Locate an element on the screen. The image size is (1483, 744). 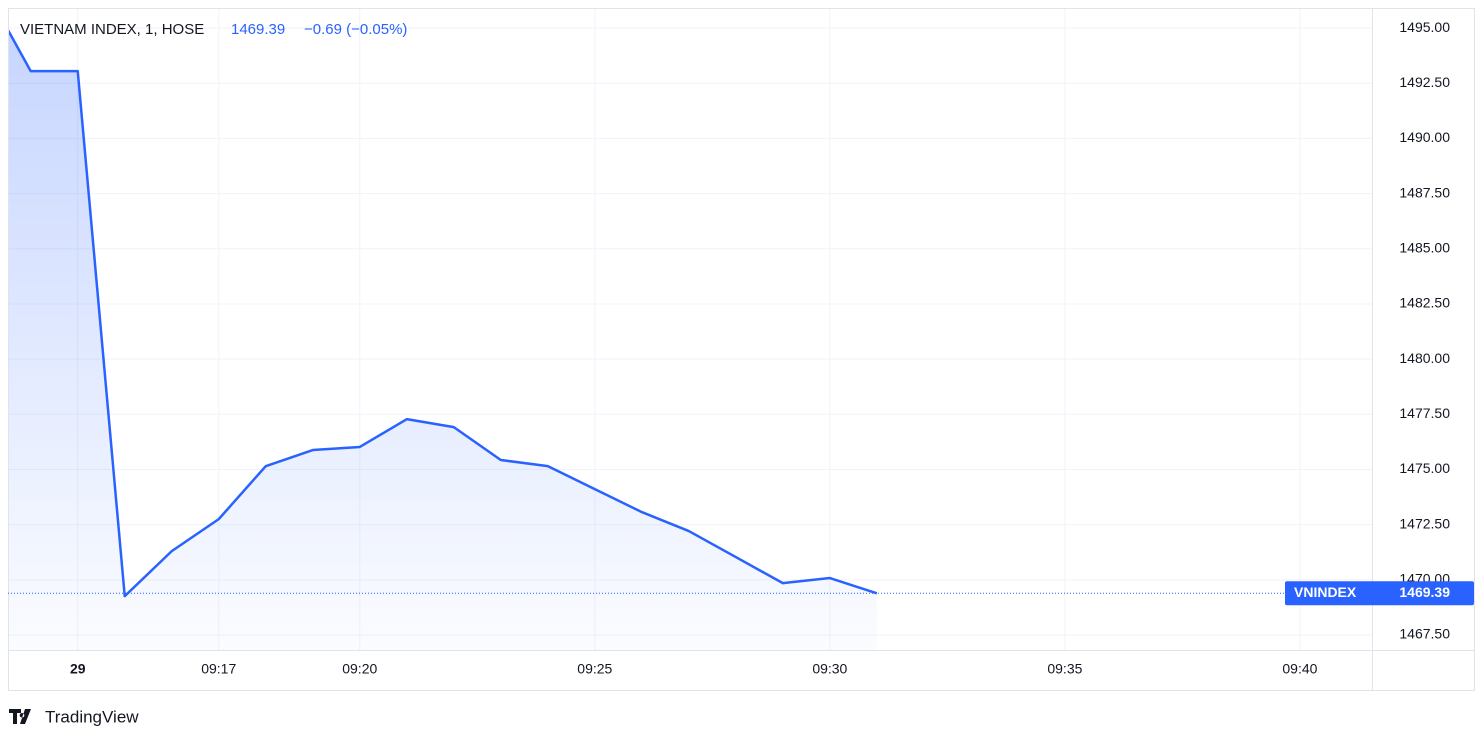
legend-change: −0.69 (−0.05%) is located at coordinates (355, 29).